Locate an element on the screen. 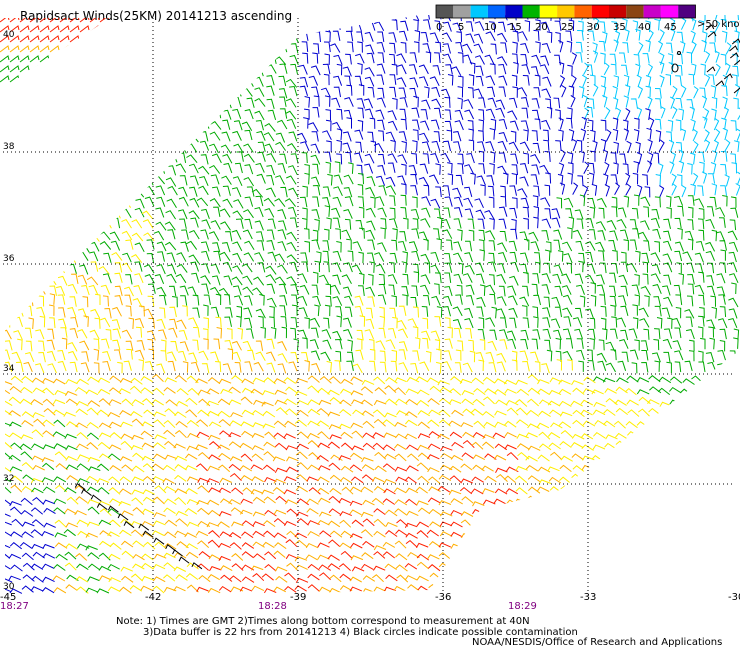 Image resolution: width=740 pixels, height=650 pixels. legend-tick-label: 45 is located at coordinates (670, 27).